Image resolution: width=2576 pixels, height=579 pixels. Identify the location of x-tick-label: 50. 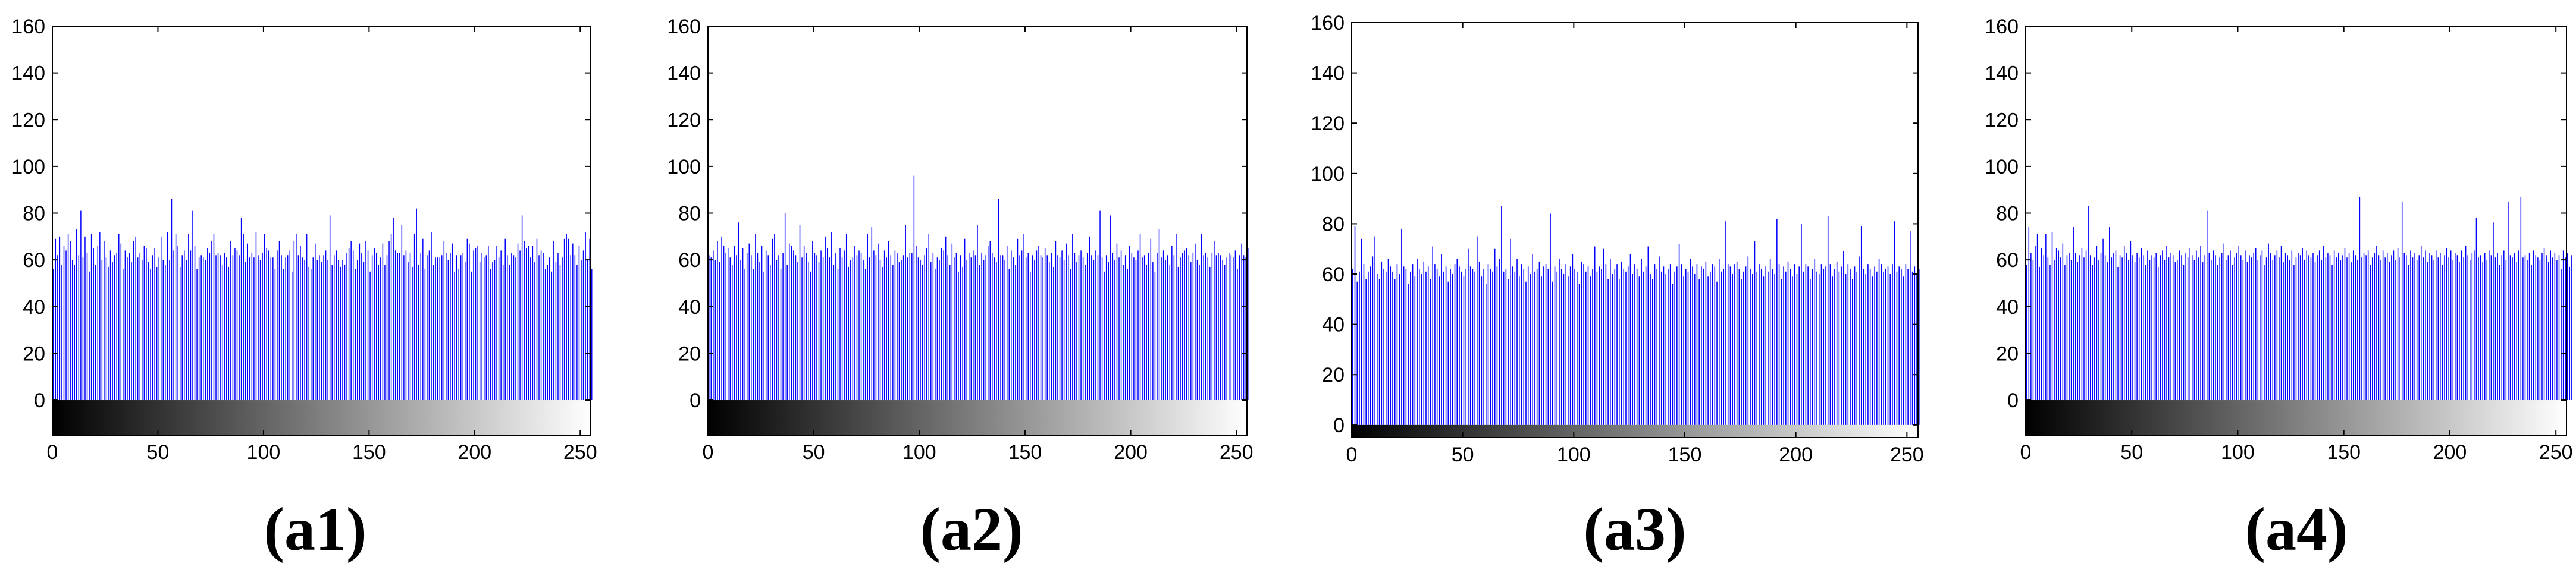
(1463, 454).